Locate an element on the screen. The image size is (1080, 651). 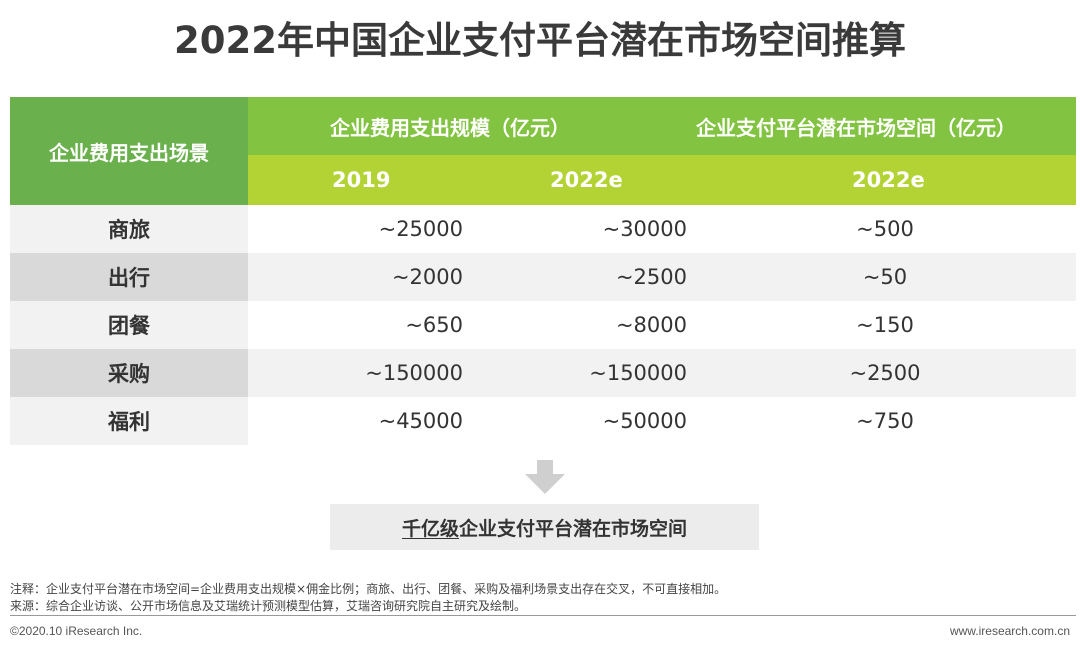
row-header: 企业费用支出场景 is located at coordinates (129, 151).